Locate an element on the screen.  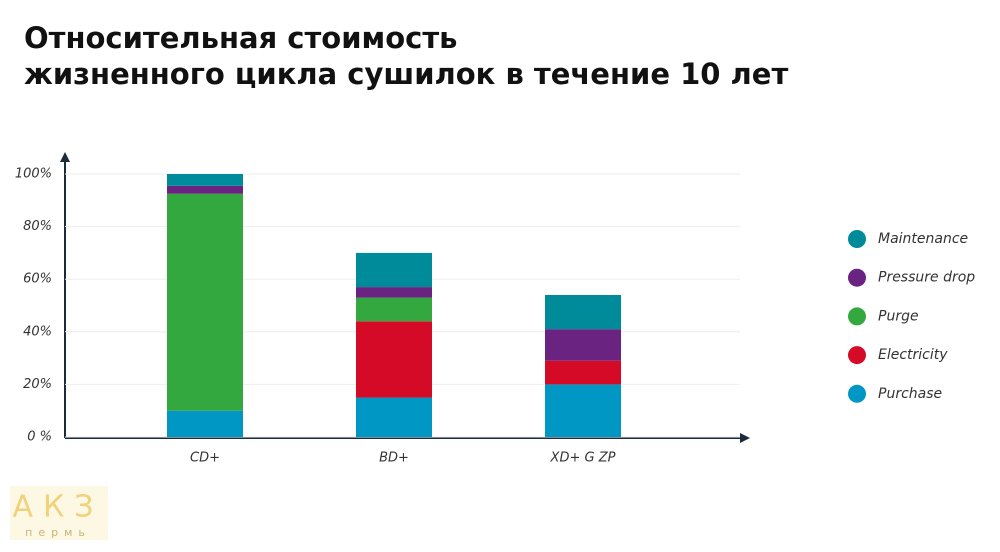
y-tick-label: 80% is located at coordinates (37, 226).